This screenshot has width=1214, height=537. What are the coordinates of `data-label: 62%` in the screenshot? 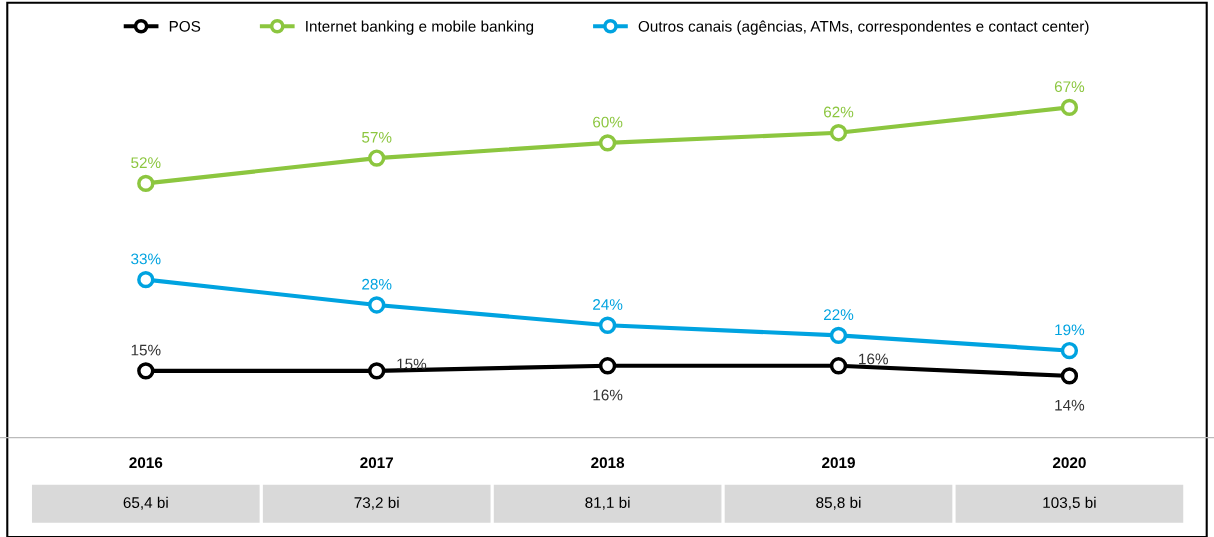 It's located at (839, 112).